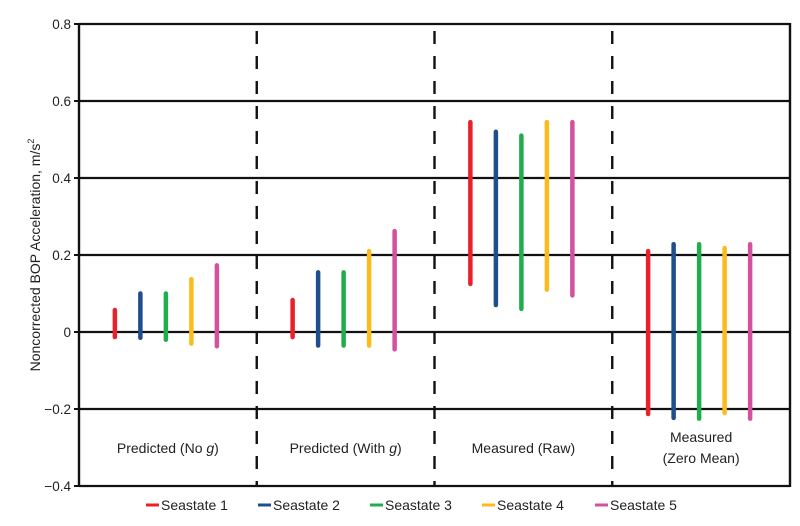 Image resolution: width=800 pixels, height=526 pixels. Describe the element at coordinates (643, 505) in the screenshot. I see `legend-label: Seastate 5` at that location.